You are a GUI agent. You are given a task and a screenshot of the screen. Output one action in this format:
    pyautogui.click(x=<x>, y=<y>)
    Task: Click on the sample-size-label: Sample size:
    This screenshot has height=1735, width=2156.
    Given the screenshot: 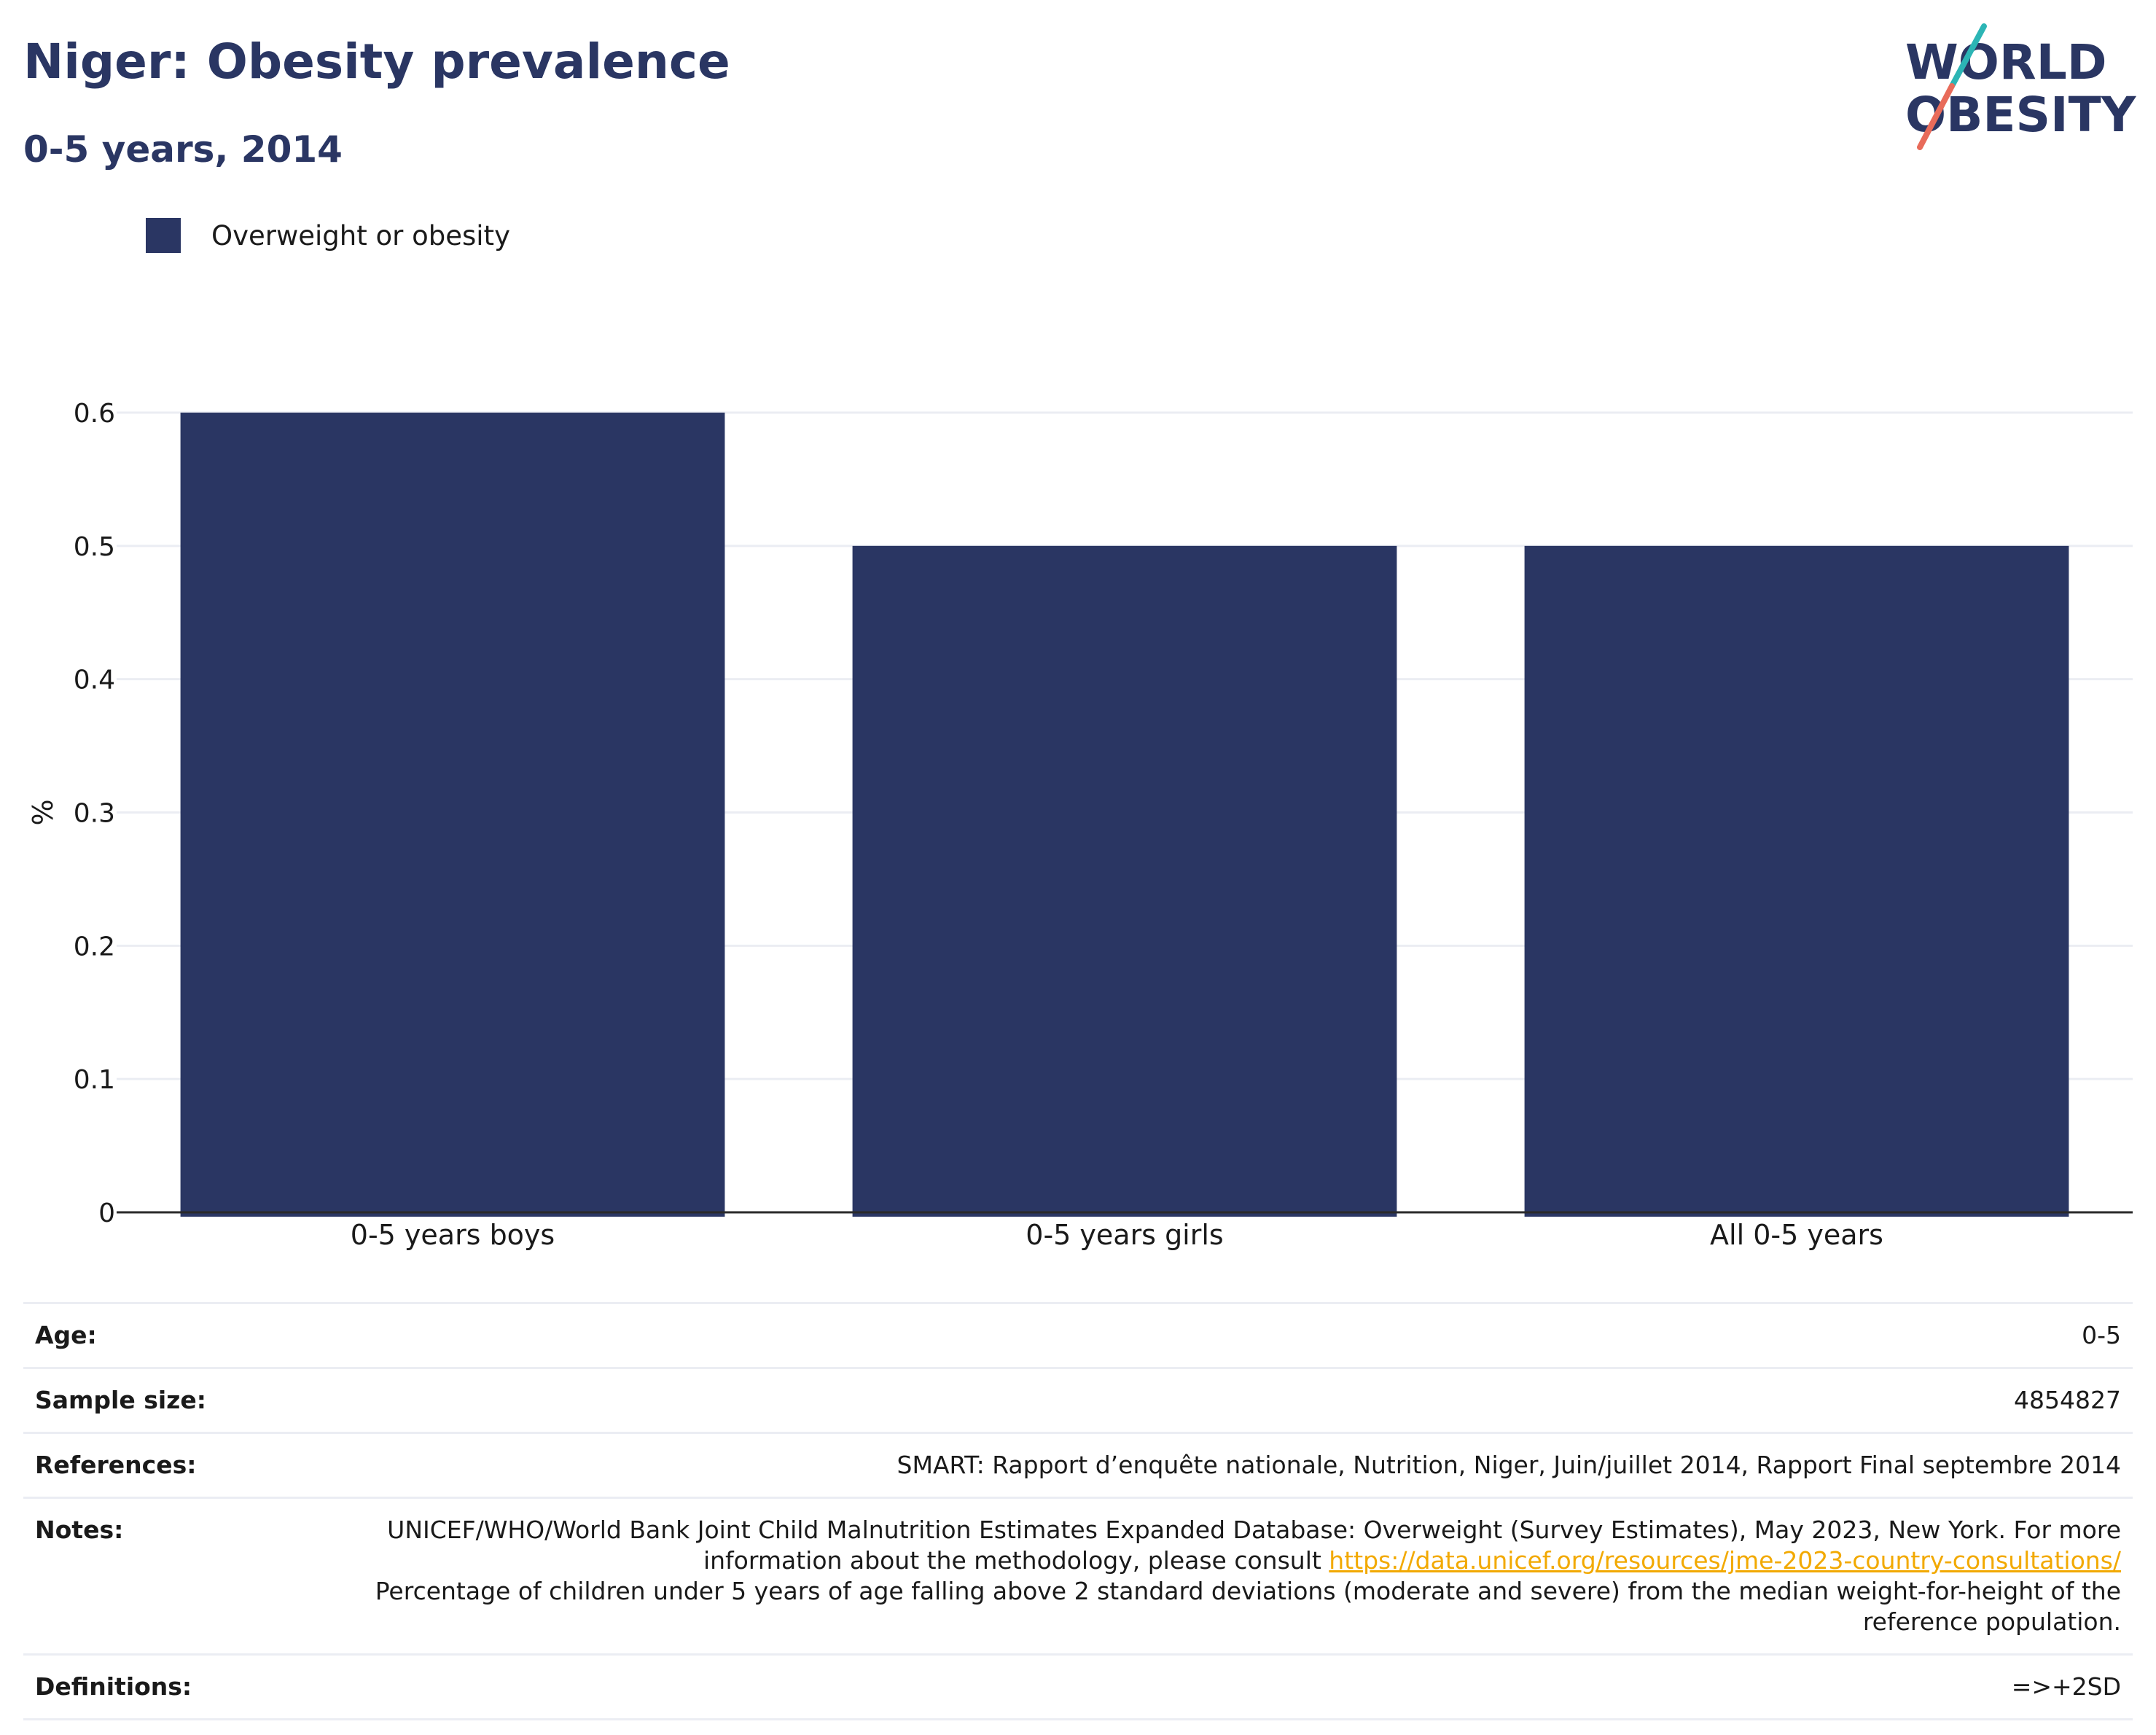 What is the action you would take?
    pyautogui.click(x=188, y=1400)
    